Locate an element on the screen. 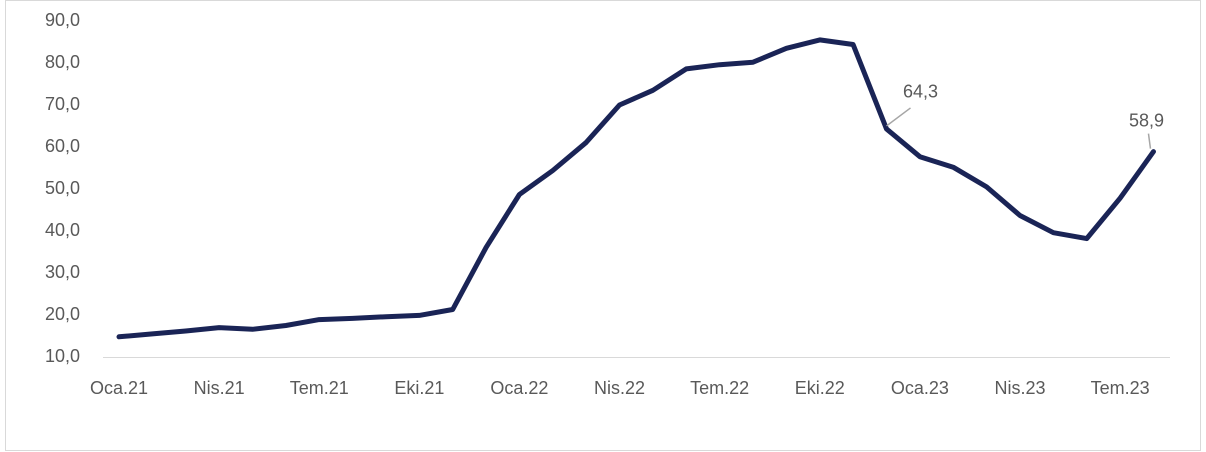 This screenshot has width=1206, height=452. y-tick-label: 30,0 is located at coordinates (62, 272).